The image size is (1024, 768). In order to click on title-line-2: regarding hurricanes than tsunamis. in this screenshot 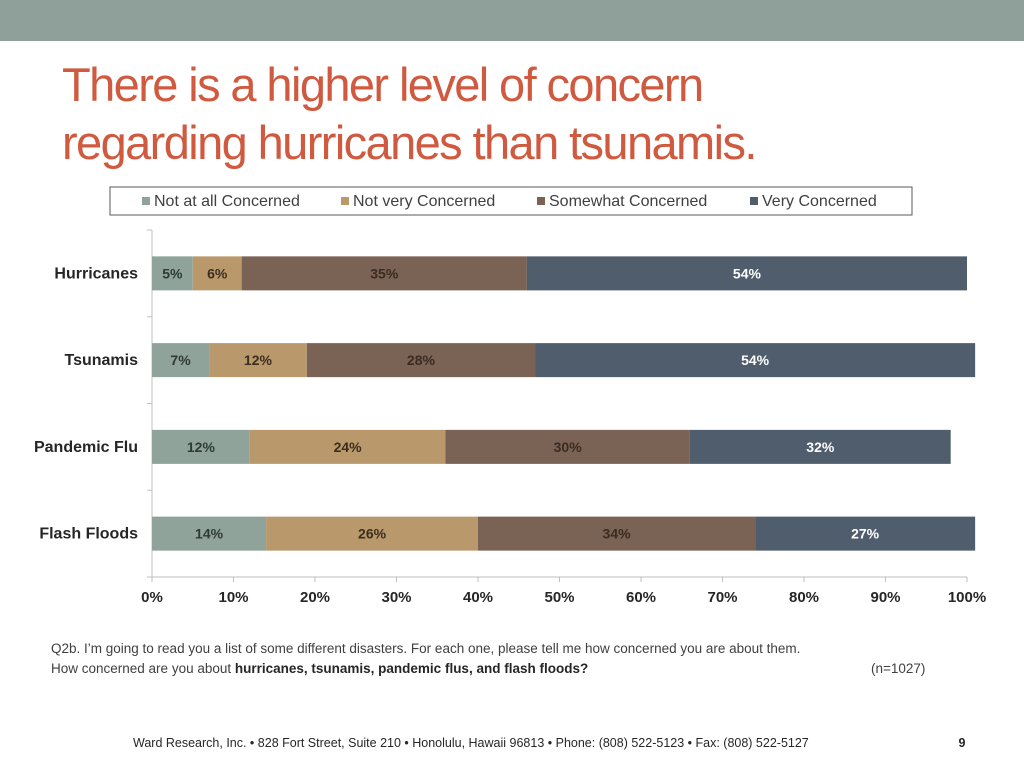, I will do `click(409, 142)`.